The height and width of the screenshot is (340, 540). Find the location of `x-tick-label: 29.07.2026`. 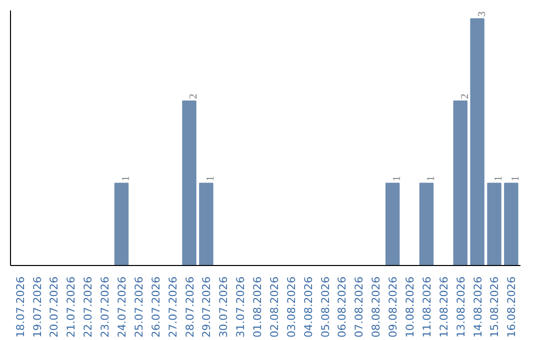

x-tick-label: 29.07.2026 is located at coordinates (207, 307).